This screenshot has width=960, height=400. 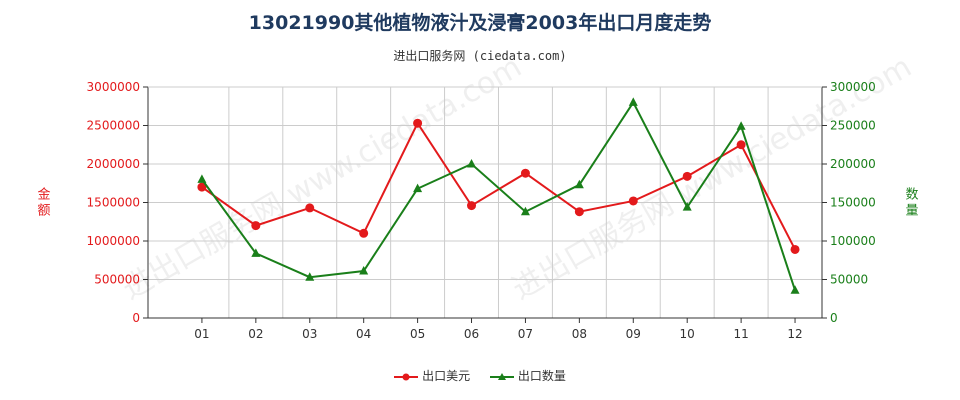 What do you see at coordinates (43, 203) in the screenshot?
I see `y-left-axis-label: 金额` at bounding box center [43, 203].